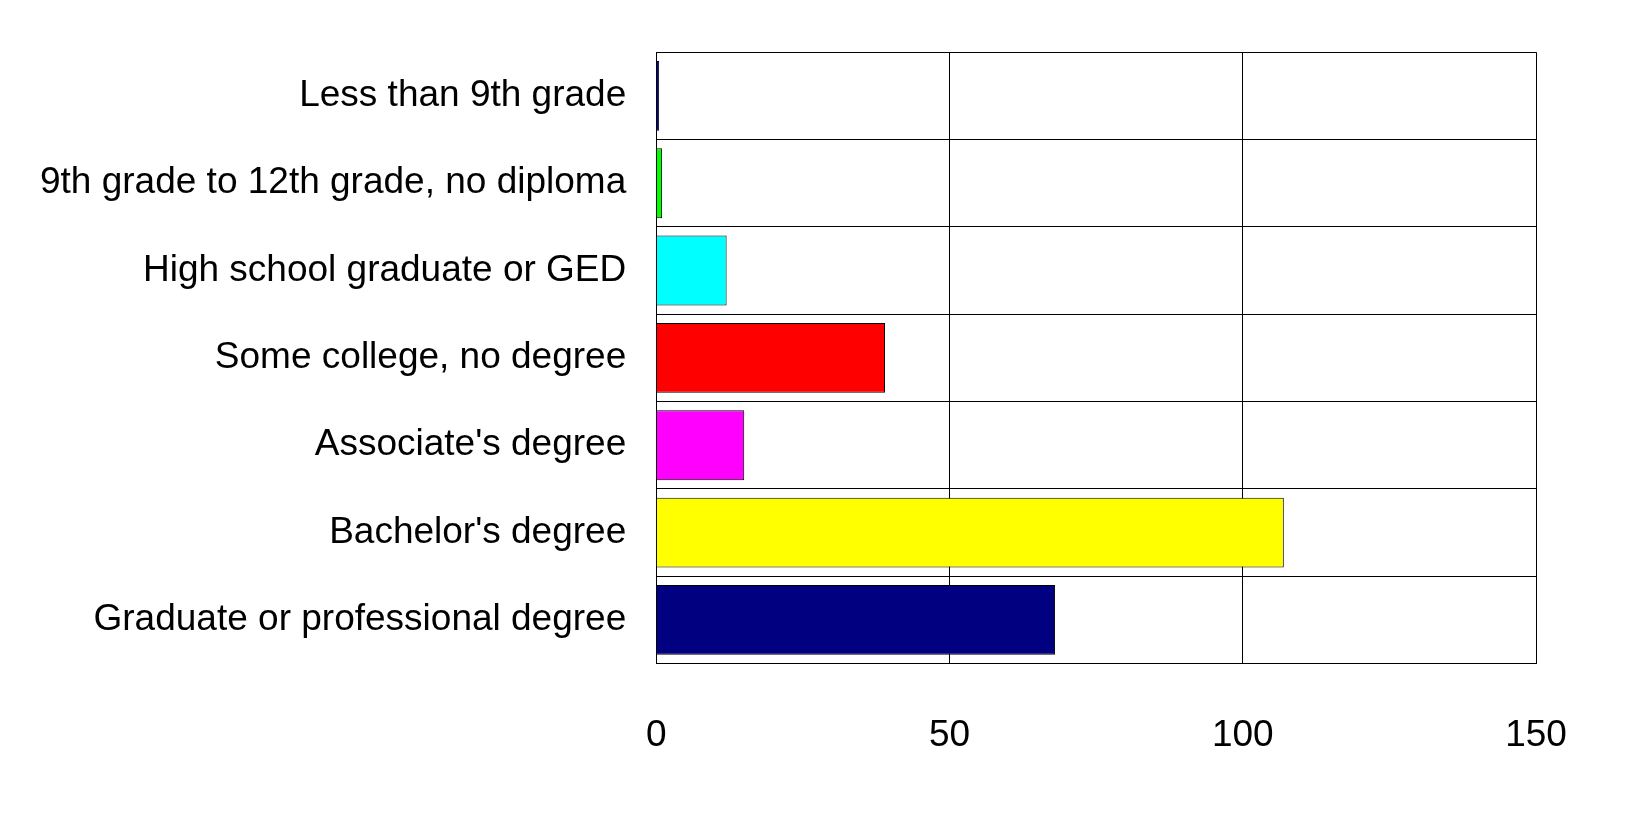 The image size is (1646, 818). I want to click on y-tick-label: Some college, no degree, so click(420, 356).